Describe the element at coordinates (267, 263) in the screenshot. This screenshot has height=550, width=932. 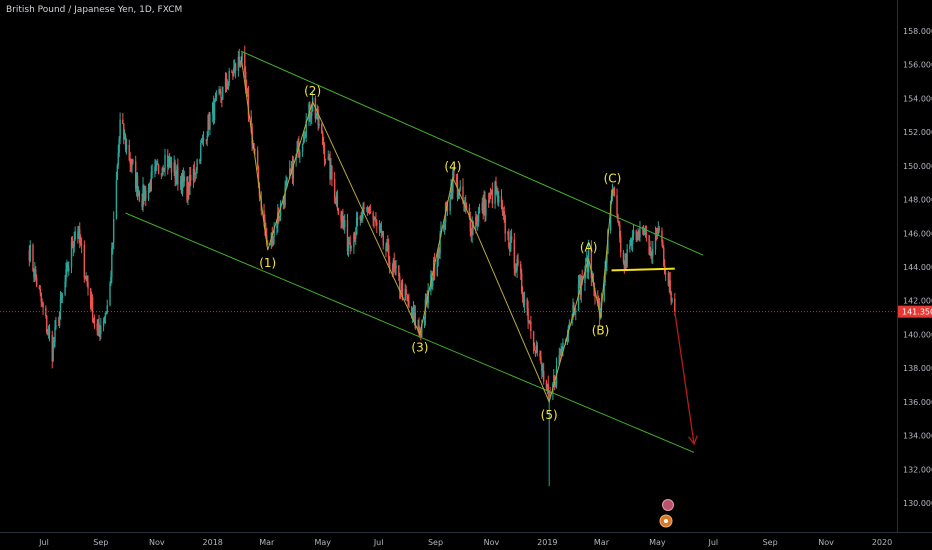
I see `wave-label: (1)` at that location.